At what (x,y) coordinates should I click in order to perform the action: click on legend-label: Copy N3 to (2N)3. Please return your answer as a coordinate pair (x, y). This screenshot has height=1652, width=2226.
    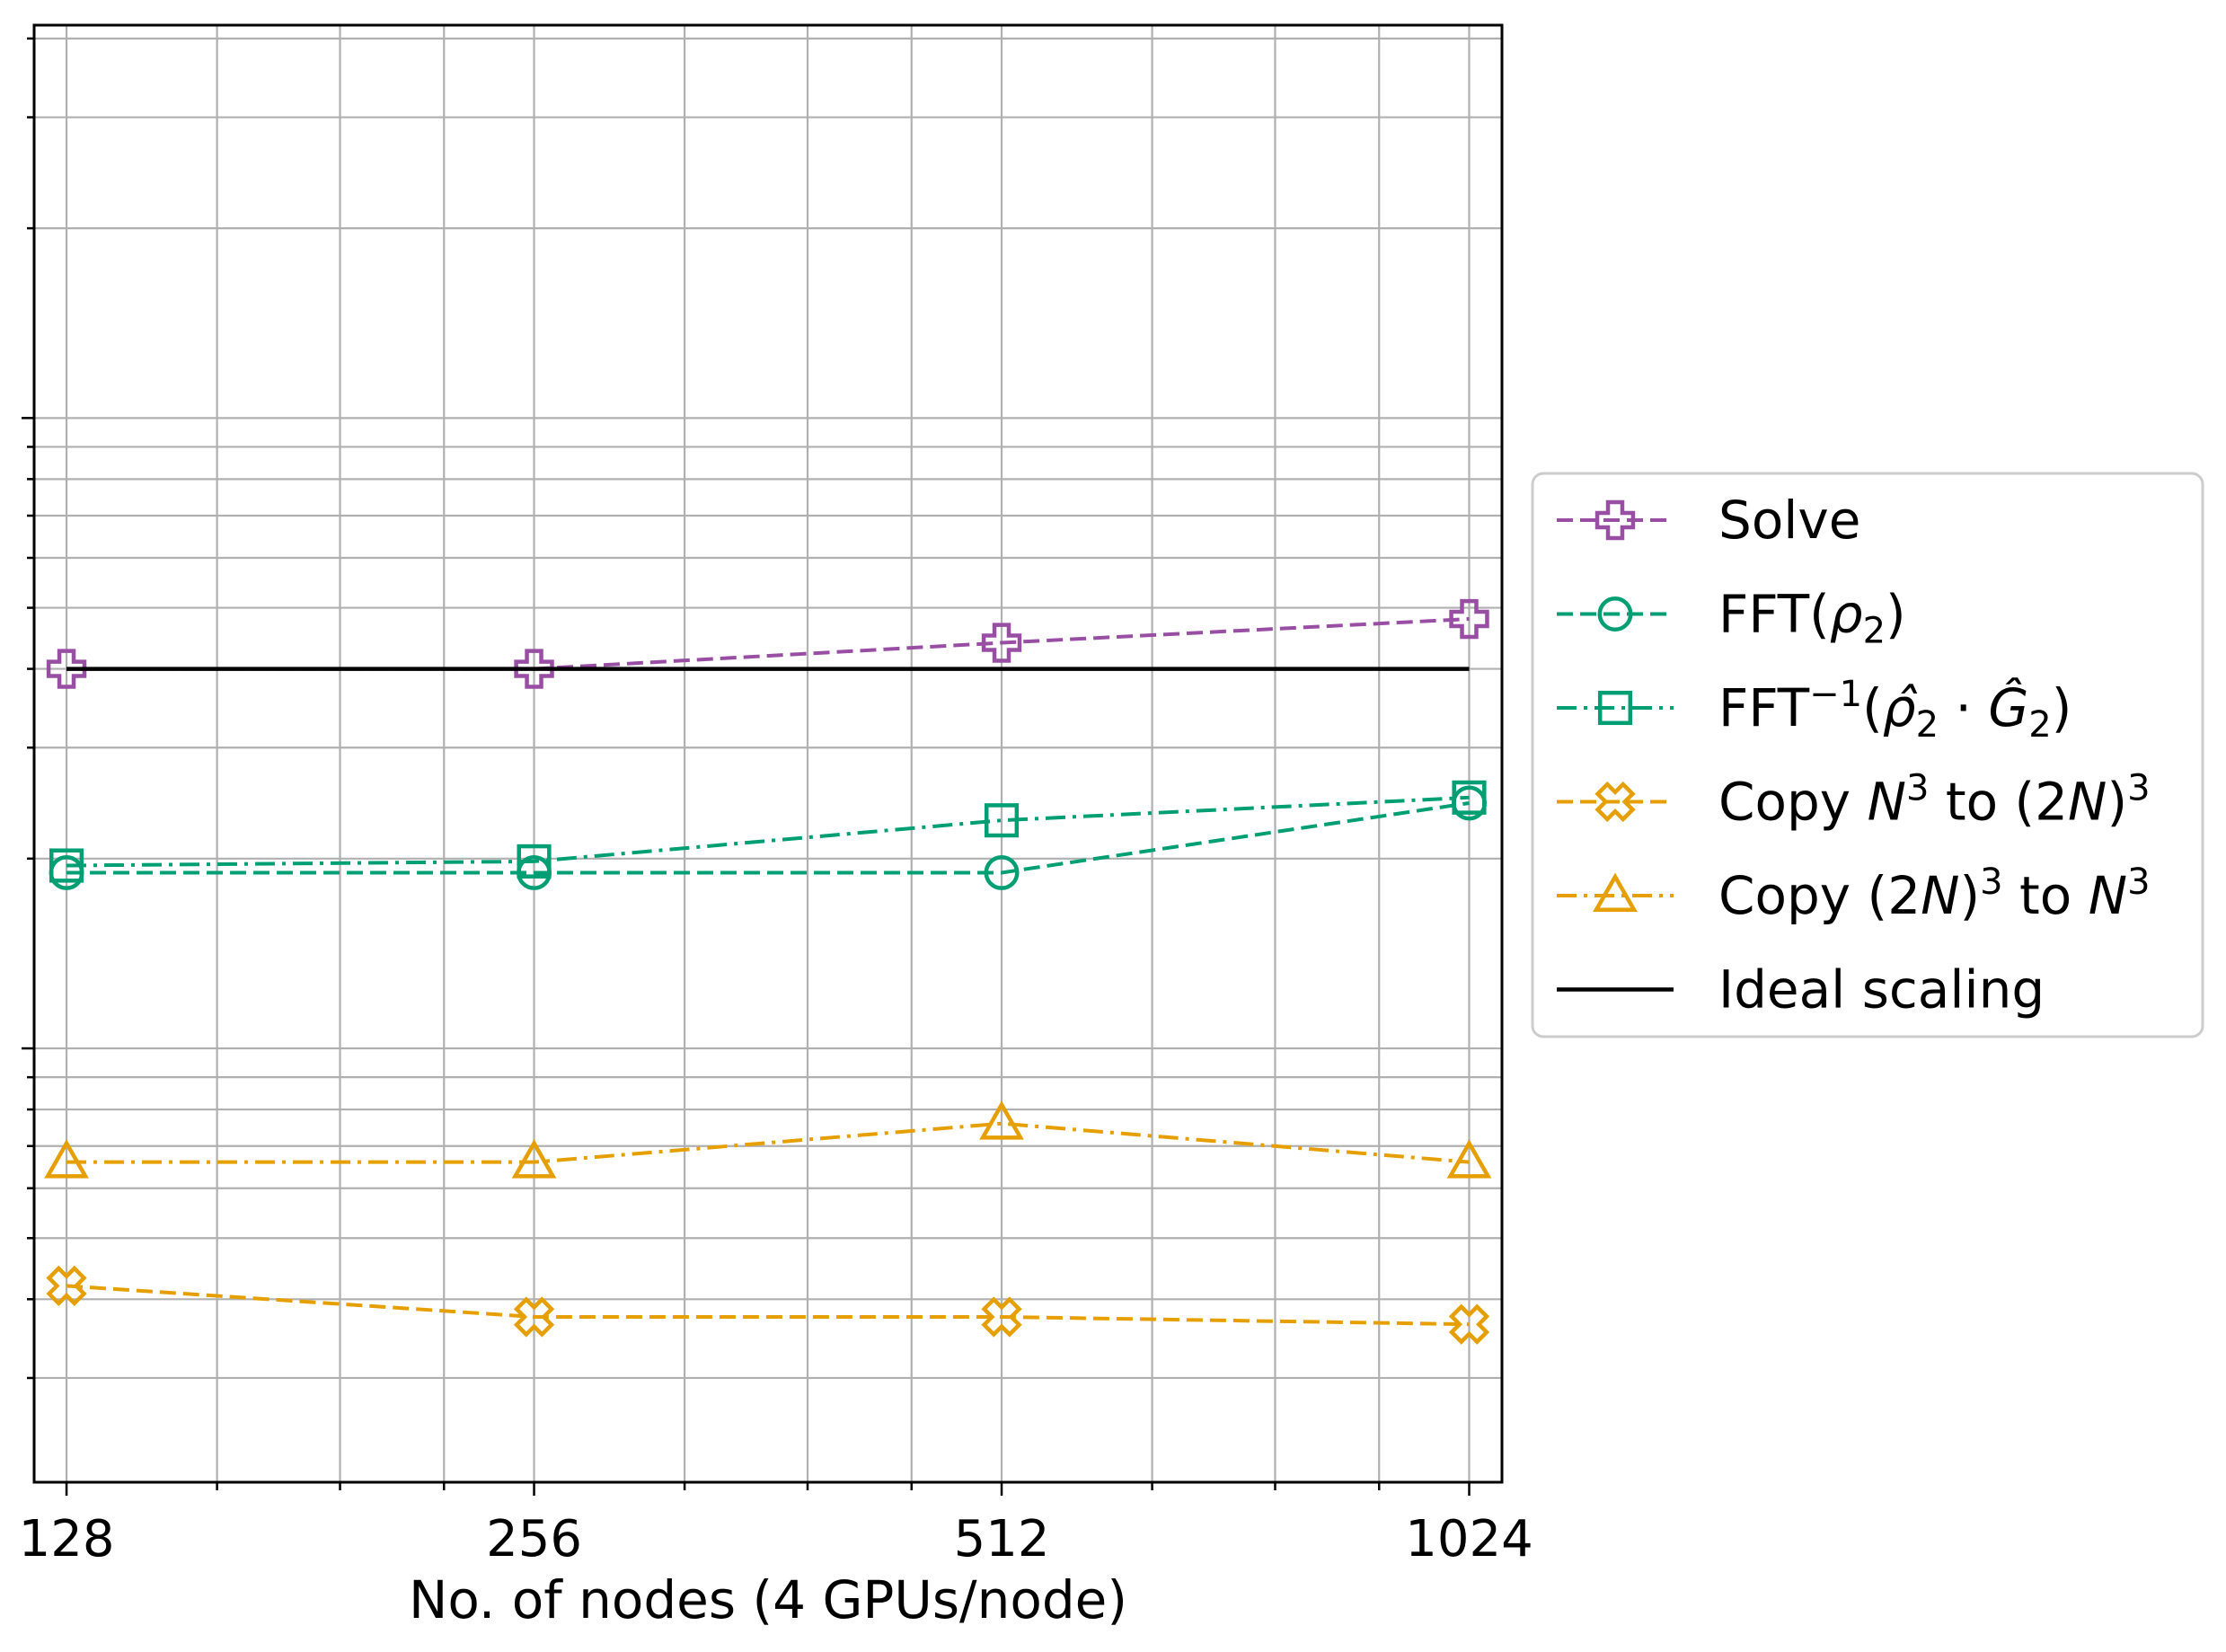
    Looking at the image, I should click on (1934, 800).